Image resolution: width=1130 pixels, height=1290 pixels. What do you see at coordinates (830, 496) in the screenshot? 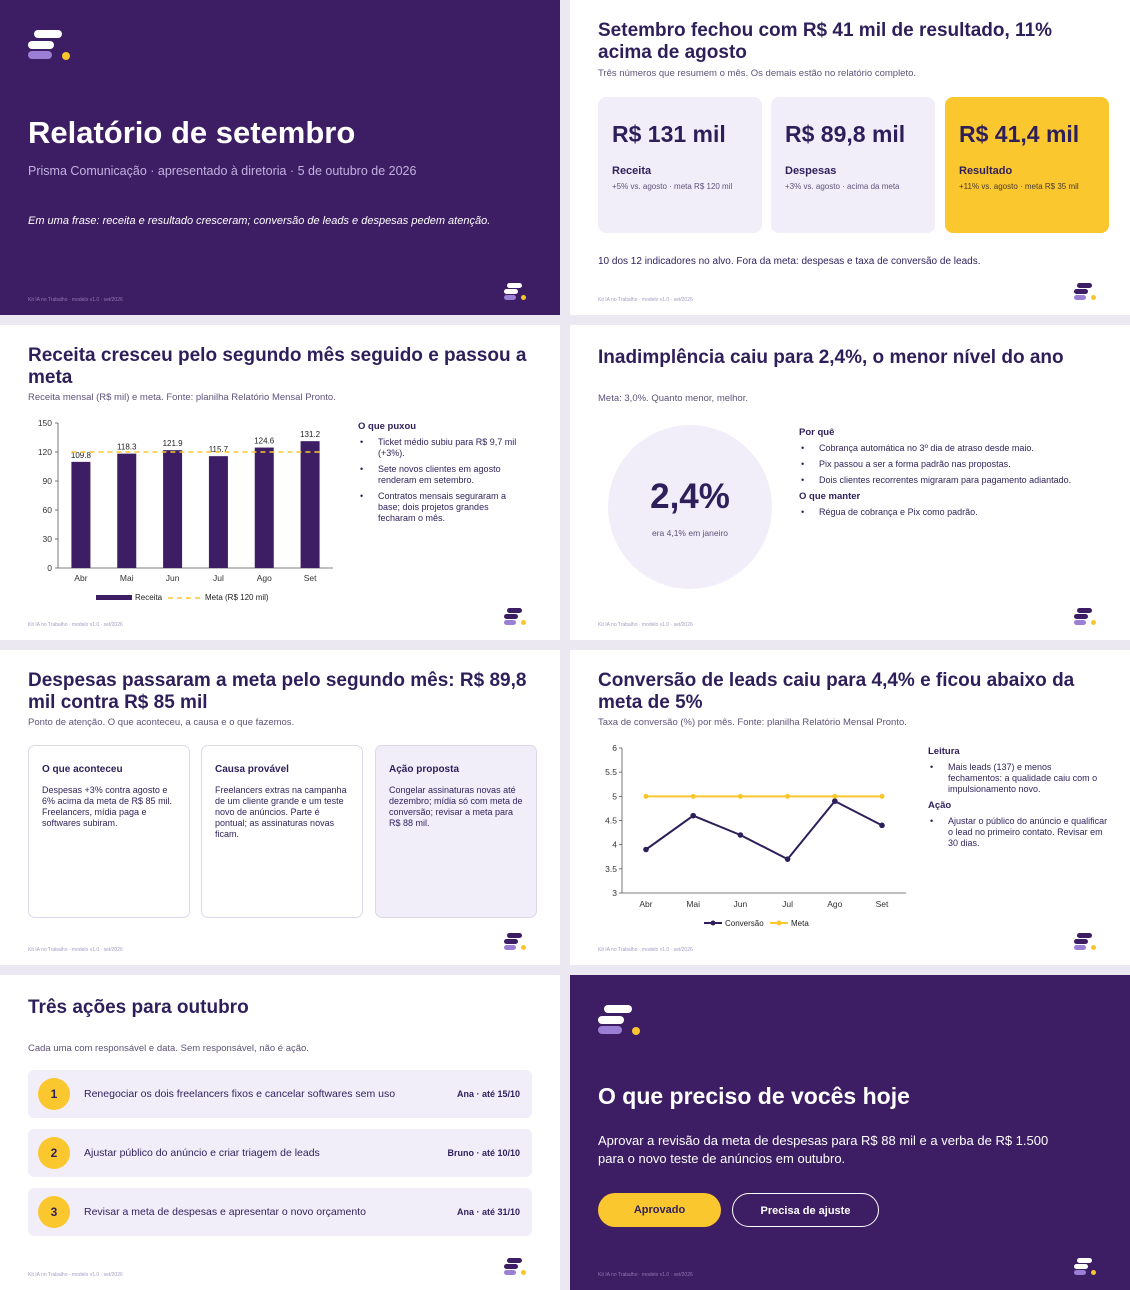
I see `side-heading: O que manter` at bounding box center [830, 496].